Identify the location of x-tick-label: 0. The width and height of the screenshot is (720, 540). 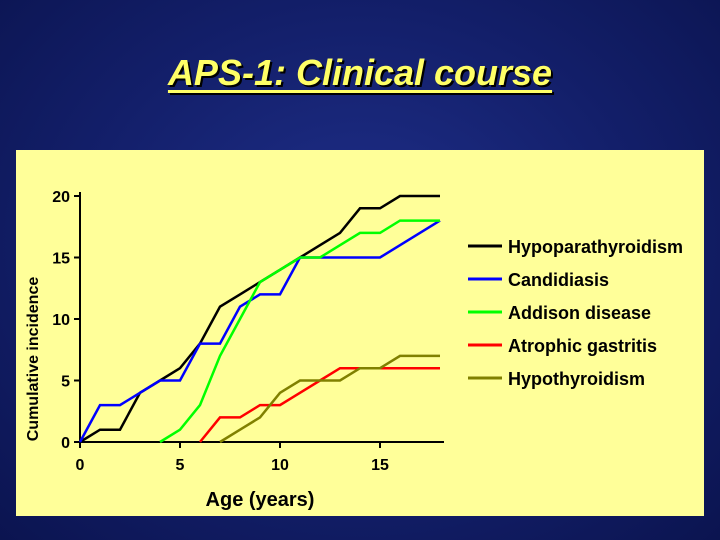
(80, 465).